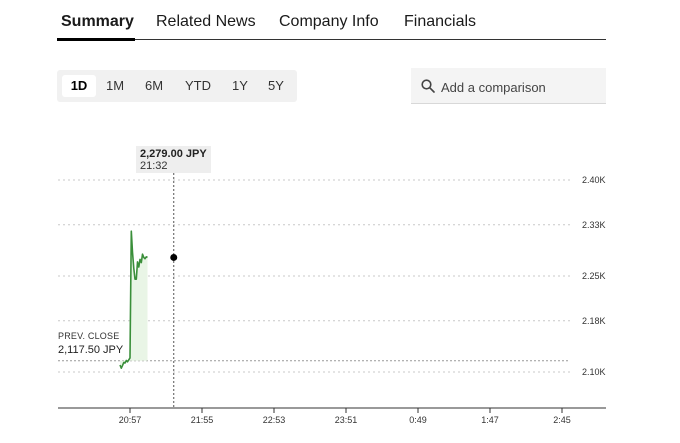  I want to click on x-tick-label: 0:49, so click(418, 420).